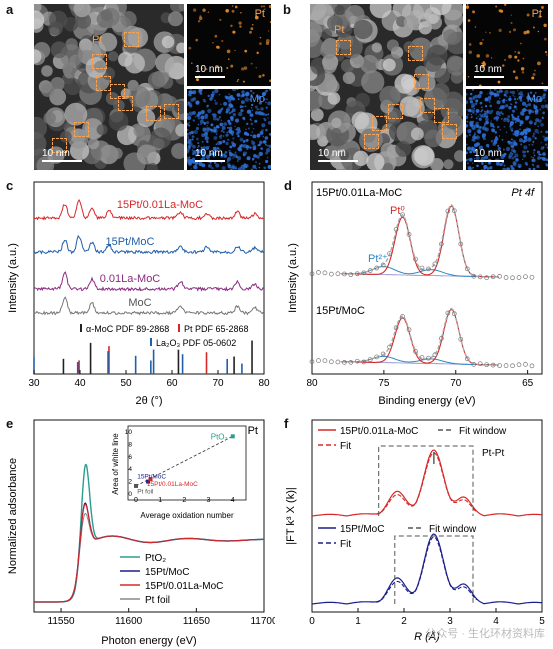  Describe the element at coordinates (97, 40) in the screenshot. I see `tem-pt-label: Pt` at that location.